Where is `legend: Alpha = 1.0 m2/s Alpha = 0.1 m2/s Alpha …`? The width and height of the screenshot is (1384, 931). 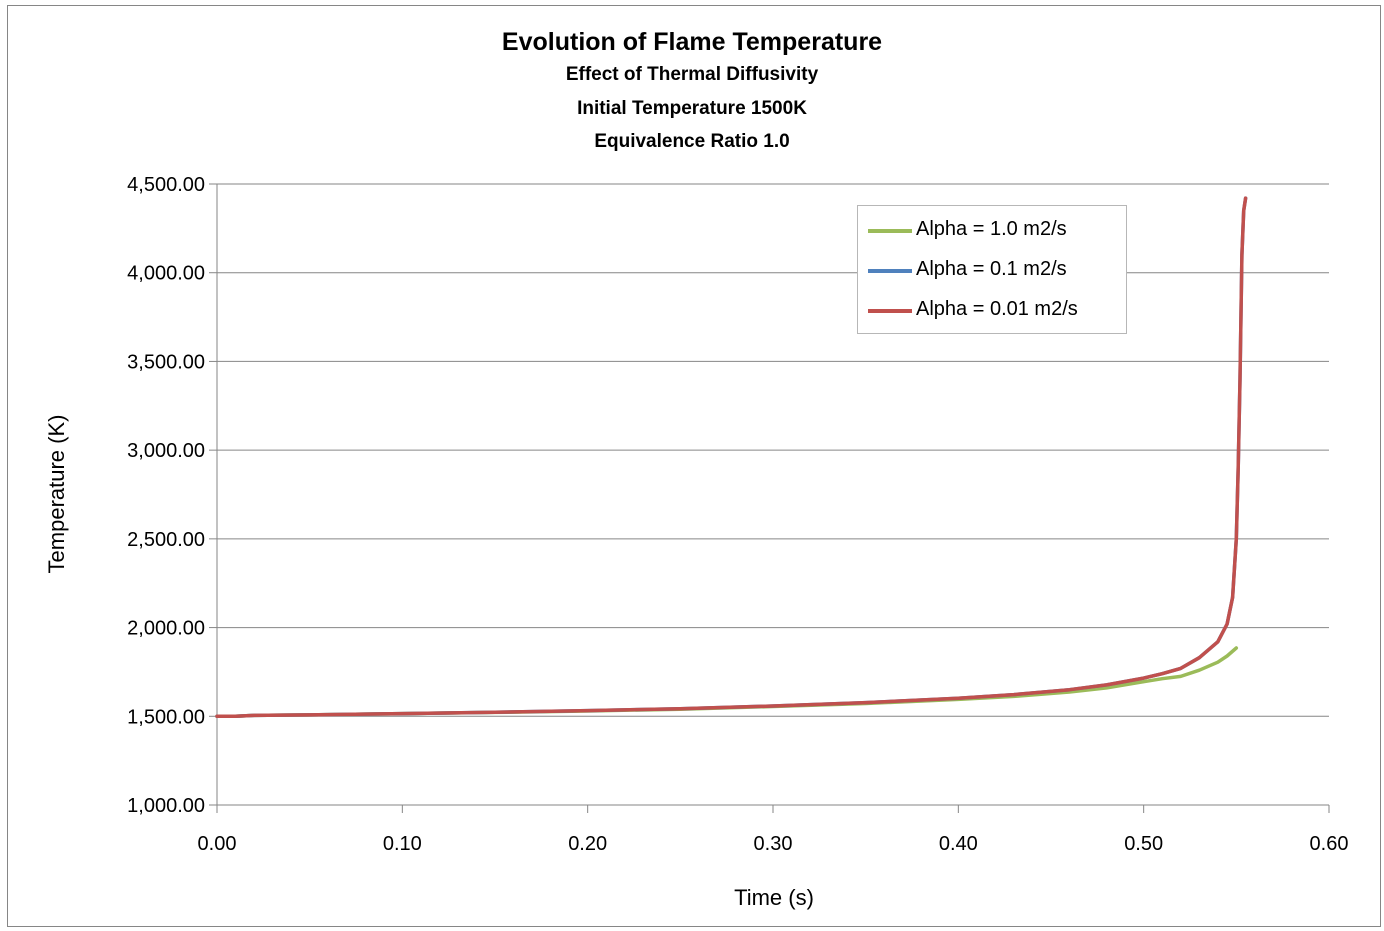 legend: Alpha = 1.0 m2/s Alpha = 0.1 m2/s Alpha … is located at coordinates (992, 269).